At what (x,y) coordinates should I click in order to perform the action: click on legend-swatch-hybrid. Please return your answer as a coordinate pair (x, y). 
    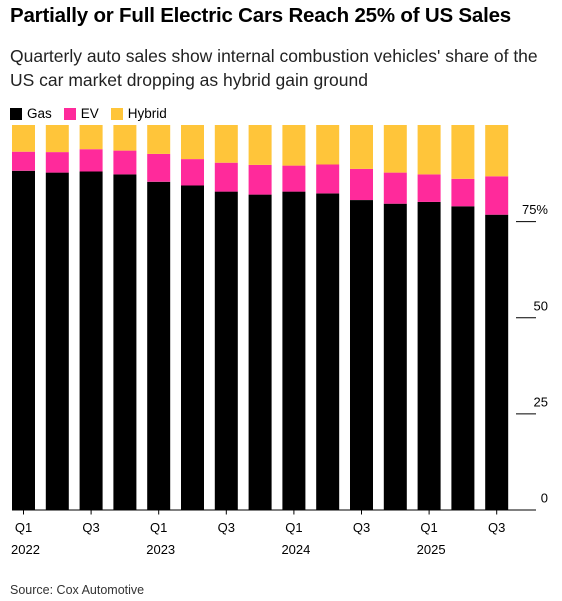
    Looking at the image, I should click on (116, 113).